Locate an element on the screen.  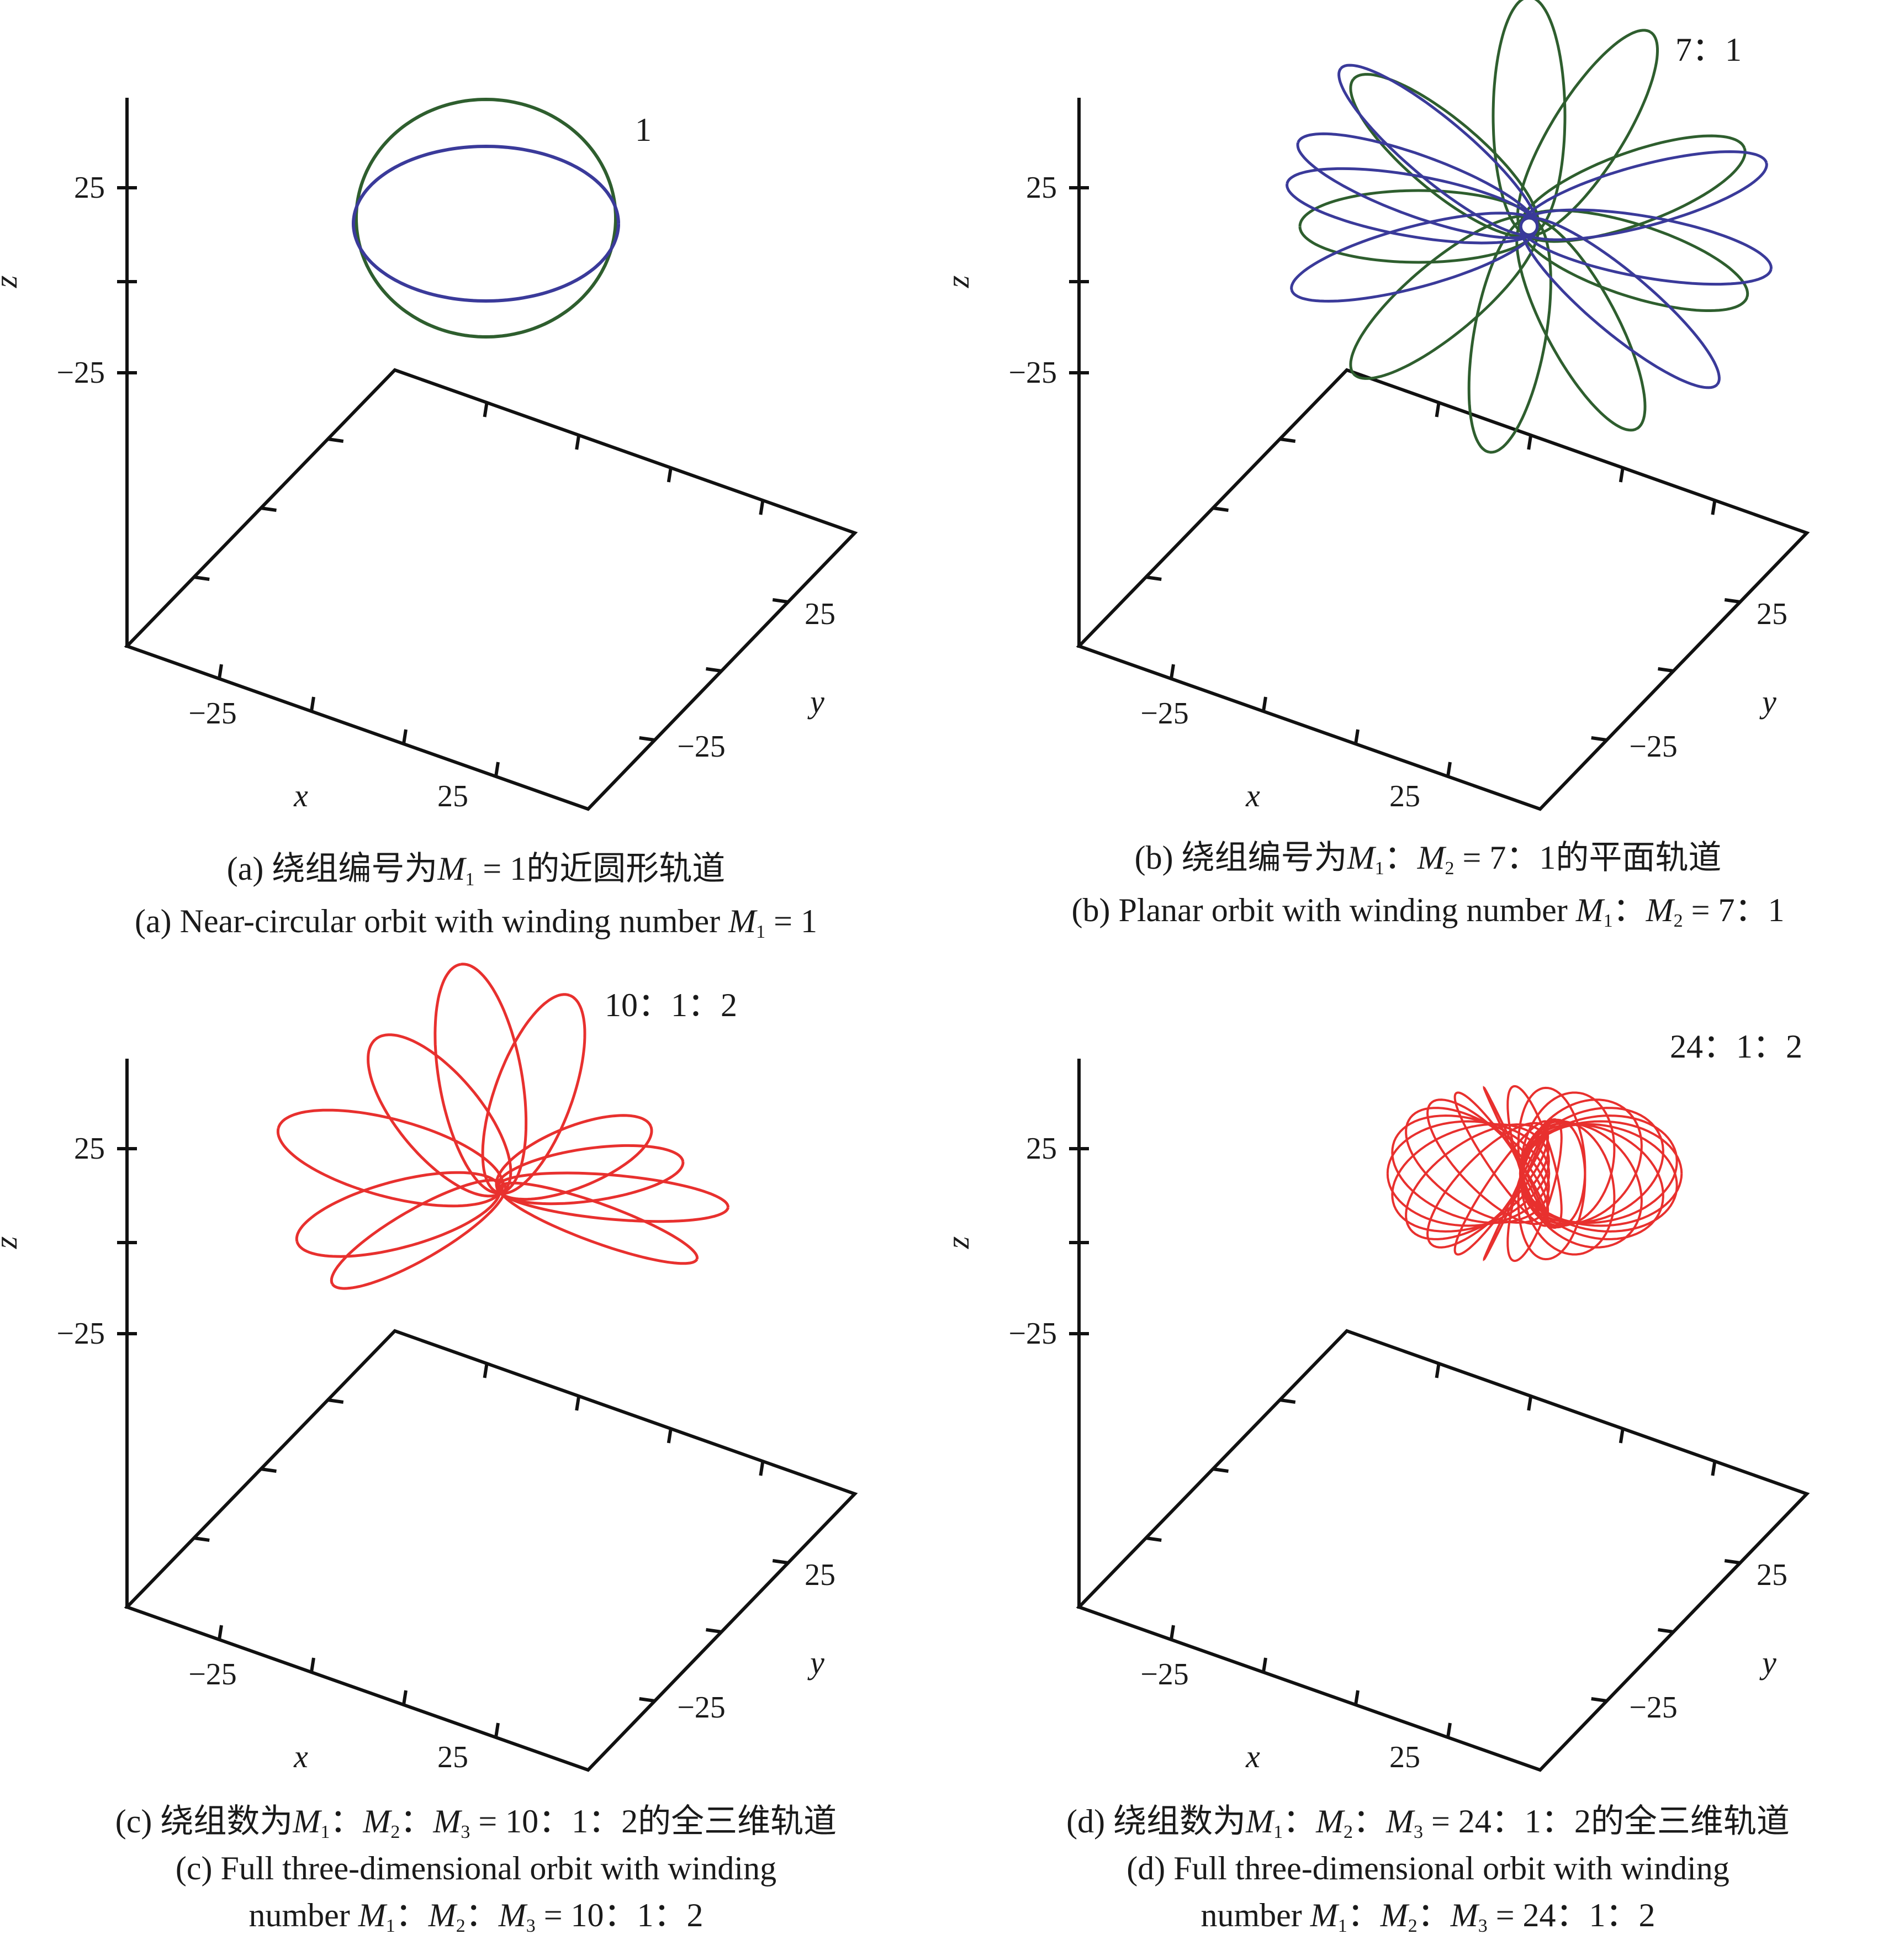
caption-a-cn: (a) 绕组编号为M1 = 1的近圆形轨道 is located at coordinates (476, 870).